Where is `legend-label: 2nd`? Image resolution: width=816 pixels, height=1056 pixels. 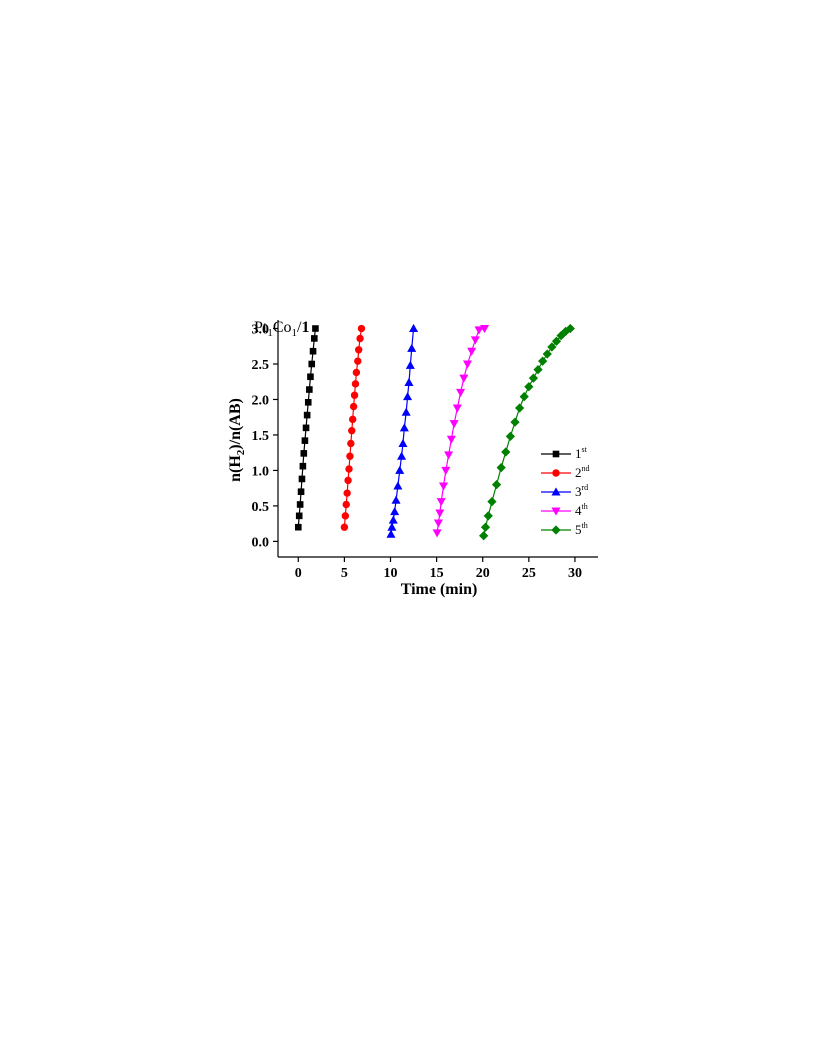 legend-label: 2nd is located at coordinates (582, 472).